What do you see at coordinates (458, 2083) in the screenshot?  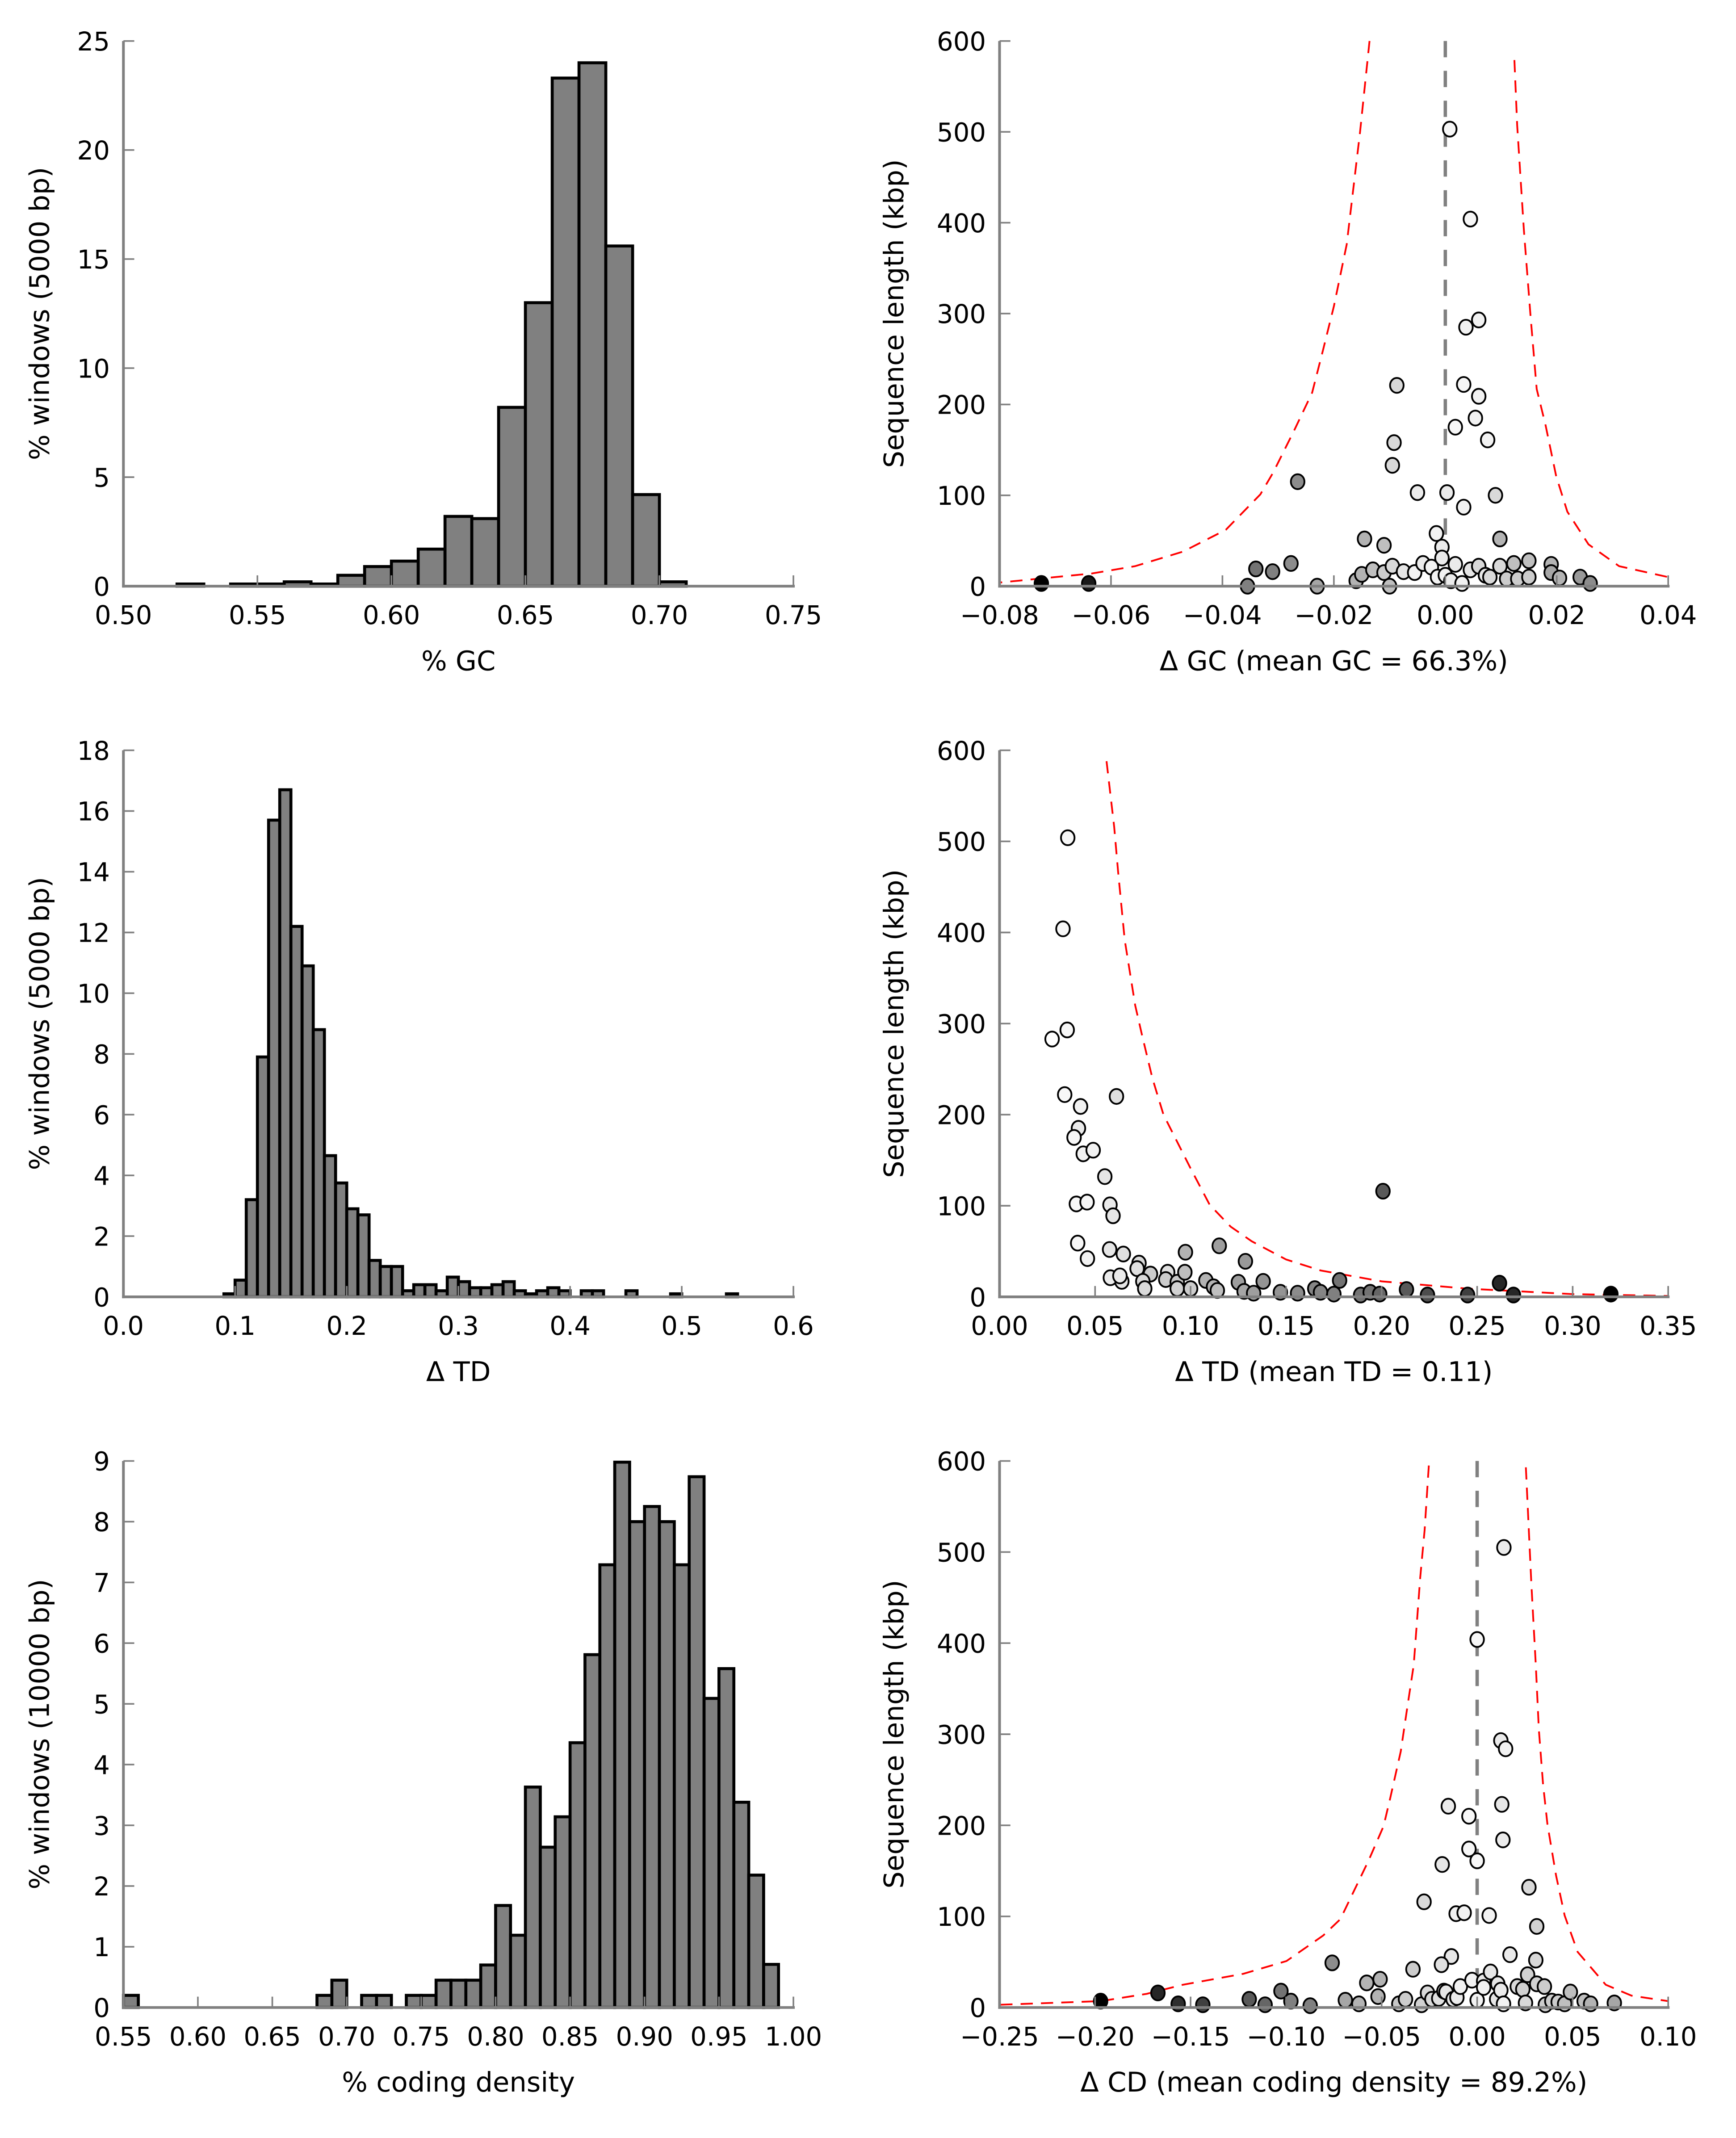 I see `x-axis-label: % coding density` at bounding box center [458, 2083].